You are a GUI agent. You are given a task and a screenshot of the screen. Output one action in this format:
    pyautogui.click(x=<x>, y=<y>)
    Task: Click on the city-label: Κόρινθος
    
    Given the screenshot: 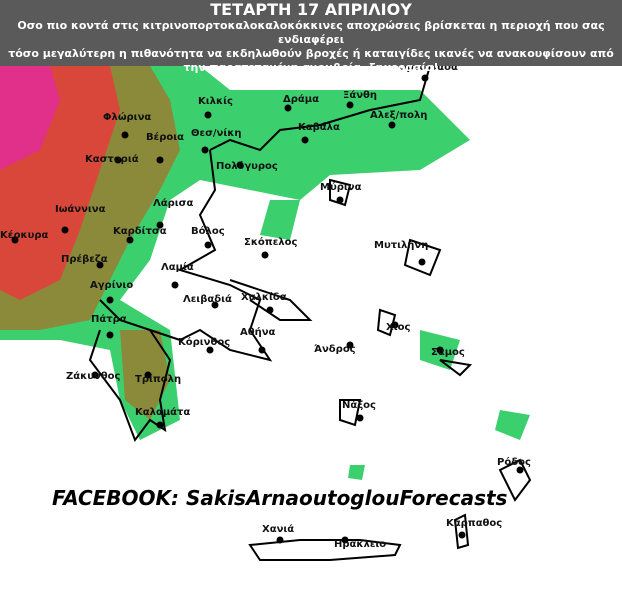 What is the action you would take?
    pyautogui.click(x=204, y=342)
    